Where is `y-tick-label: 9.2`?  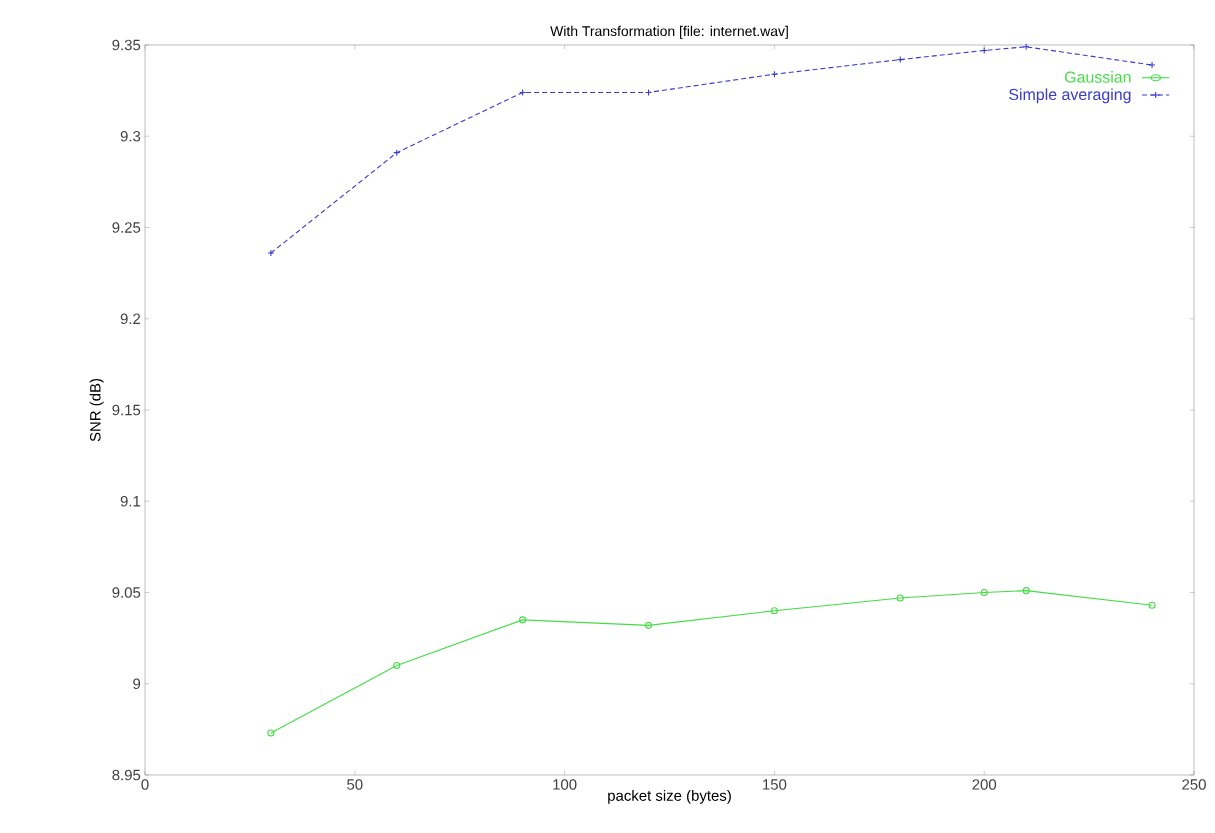
y-tick-label: 9.2 is located at coordinates (130, 319).